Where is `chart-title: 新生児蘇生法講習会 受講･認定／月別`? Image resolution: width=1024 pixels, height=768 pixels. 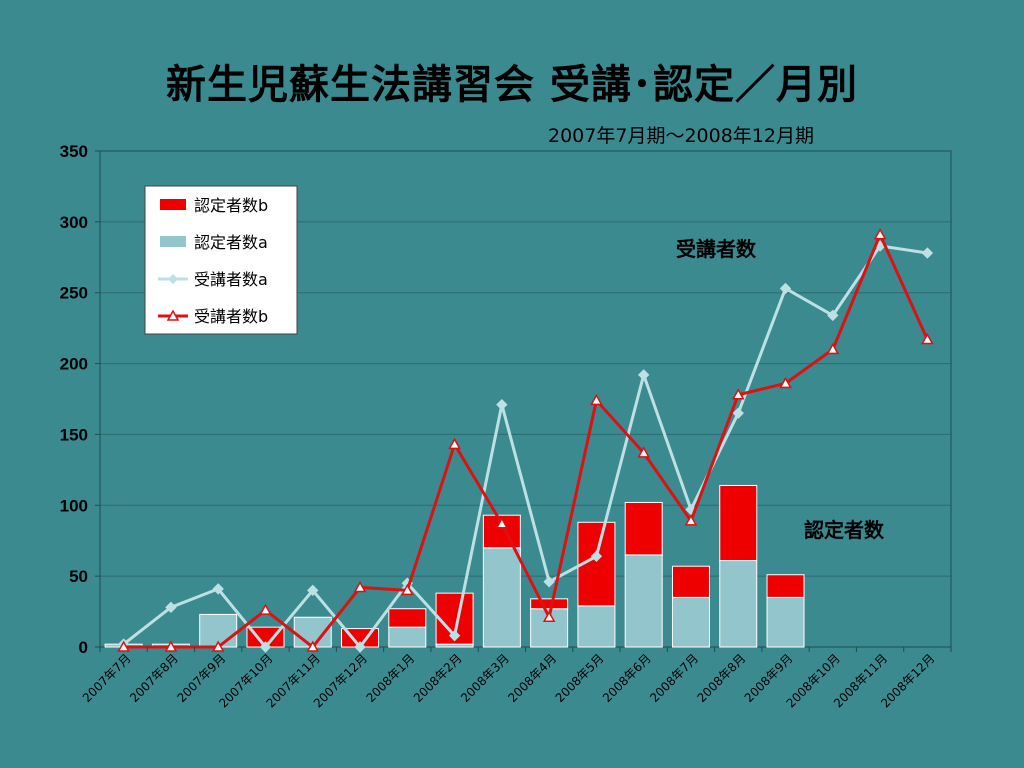 chart-title: 新生児蘇生法講習会 受講･認定／月別 is located at coordinates (512, 85).